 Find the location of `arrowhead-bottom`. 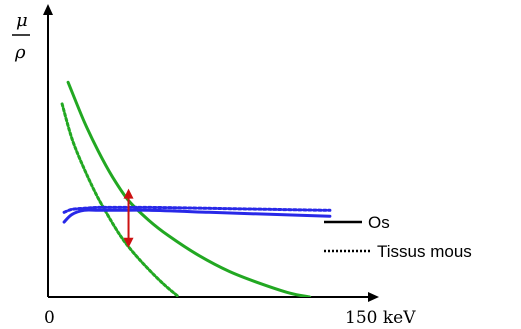

arrowhead-bottom is located at coordinates (128, 242).